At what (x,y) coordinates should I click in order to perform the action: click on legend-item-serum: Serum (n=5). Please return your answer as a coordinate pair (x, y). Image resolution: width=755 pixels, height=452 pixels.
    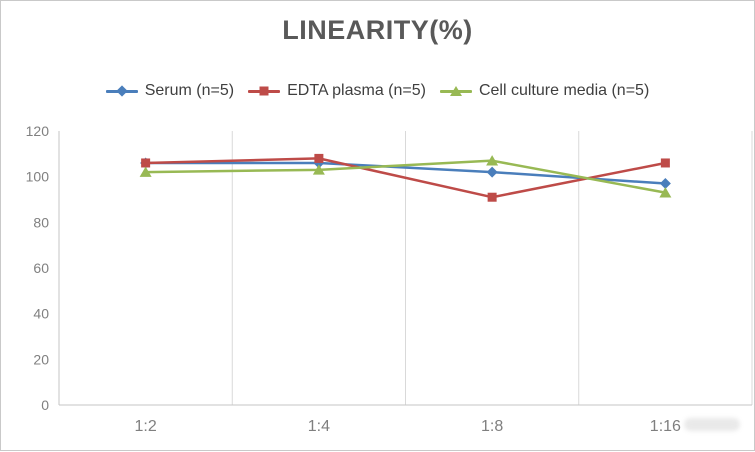
    Looking at the image, I should click on (170, 91).